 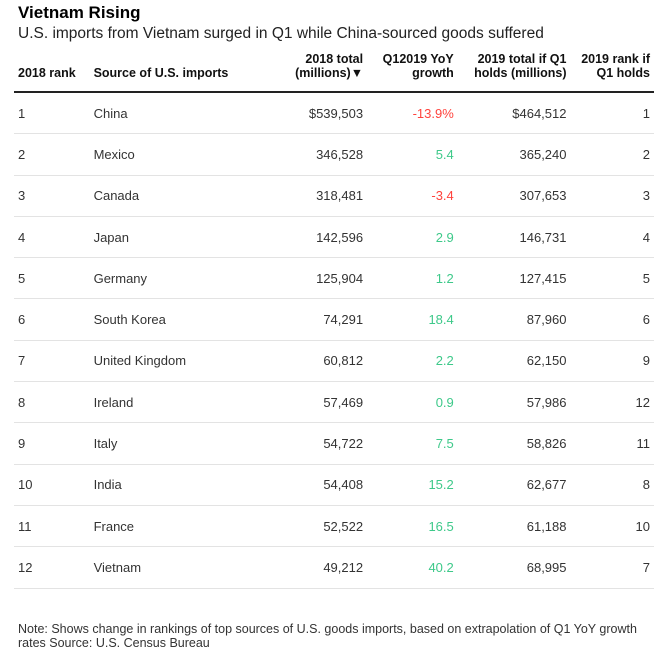 What do you see at coordinates (612, 278) in the screenshot?
I see `cell-2019-rank: 5` at bounding box center [612, 278].